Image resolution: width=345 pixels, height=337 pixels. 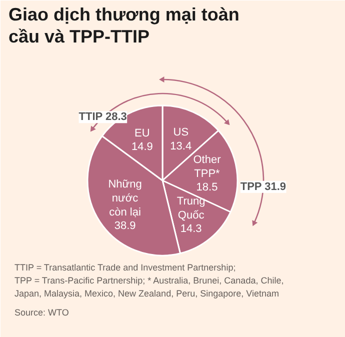 What do you see at coordinates (142, 133) in the screenshot?
I see `slice-label: EU` at bounding box center [142, 133].